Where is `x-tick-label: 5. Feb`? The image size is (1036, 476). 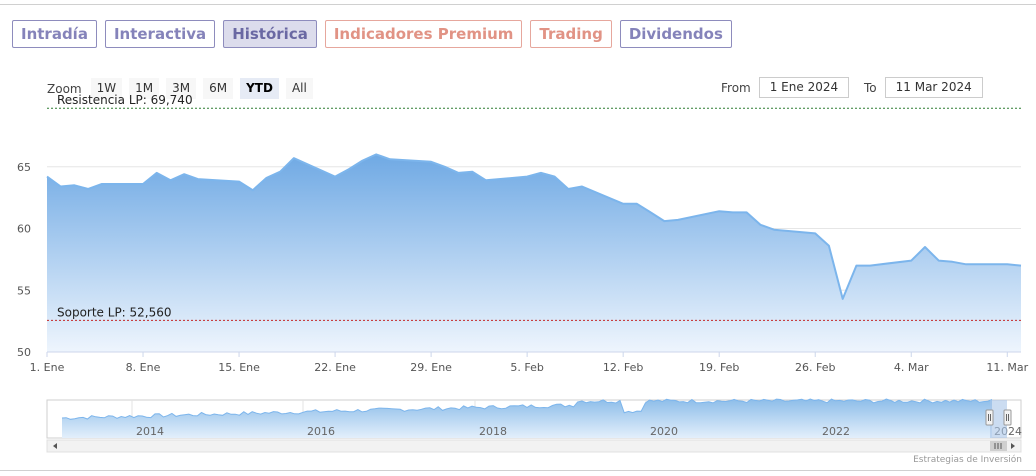 x-tick-label: 5. Feb is located at coordinates (526, 367).